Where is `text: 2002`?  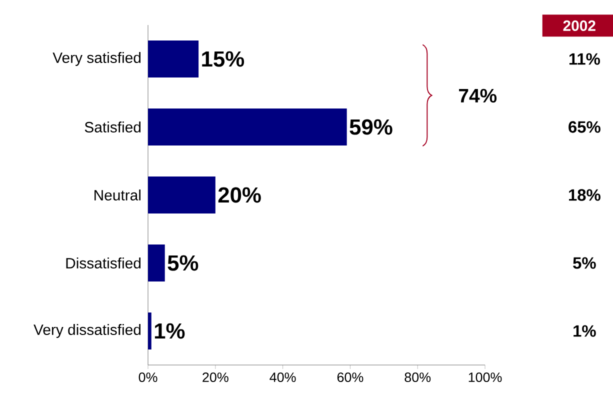
text: 2002 is located at coordinates (579, 25).